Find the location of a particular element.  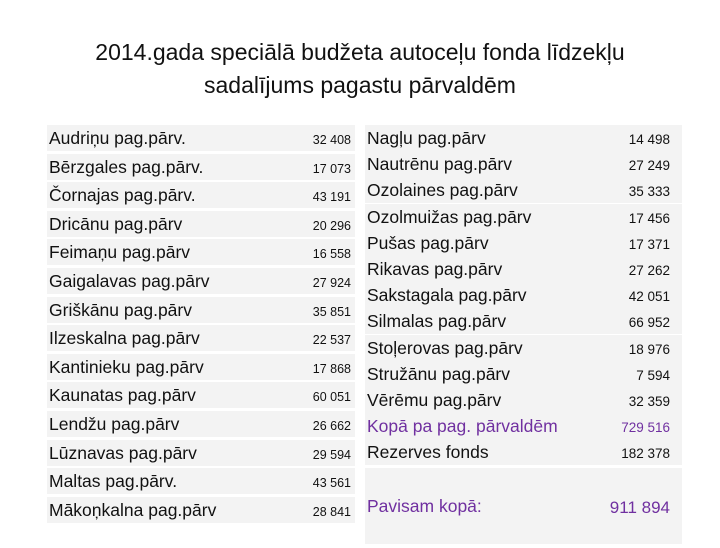

pagasts-name: Gaigalavas pag.pārv is located at coordinates (143, 281).